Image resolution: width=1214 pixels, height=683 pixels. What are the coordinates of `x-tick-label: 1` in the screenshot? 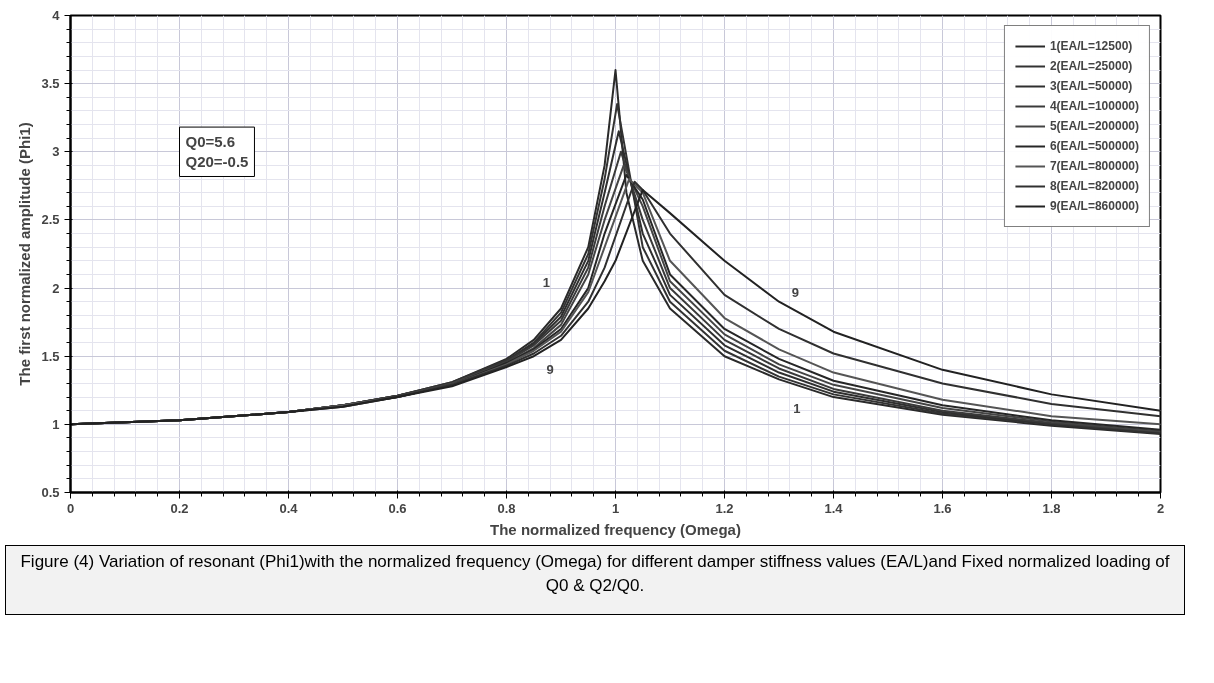 It's located at (615, 508).